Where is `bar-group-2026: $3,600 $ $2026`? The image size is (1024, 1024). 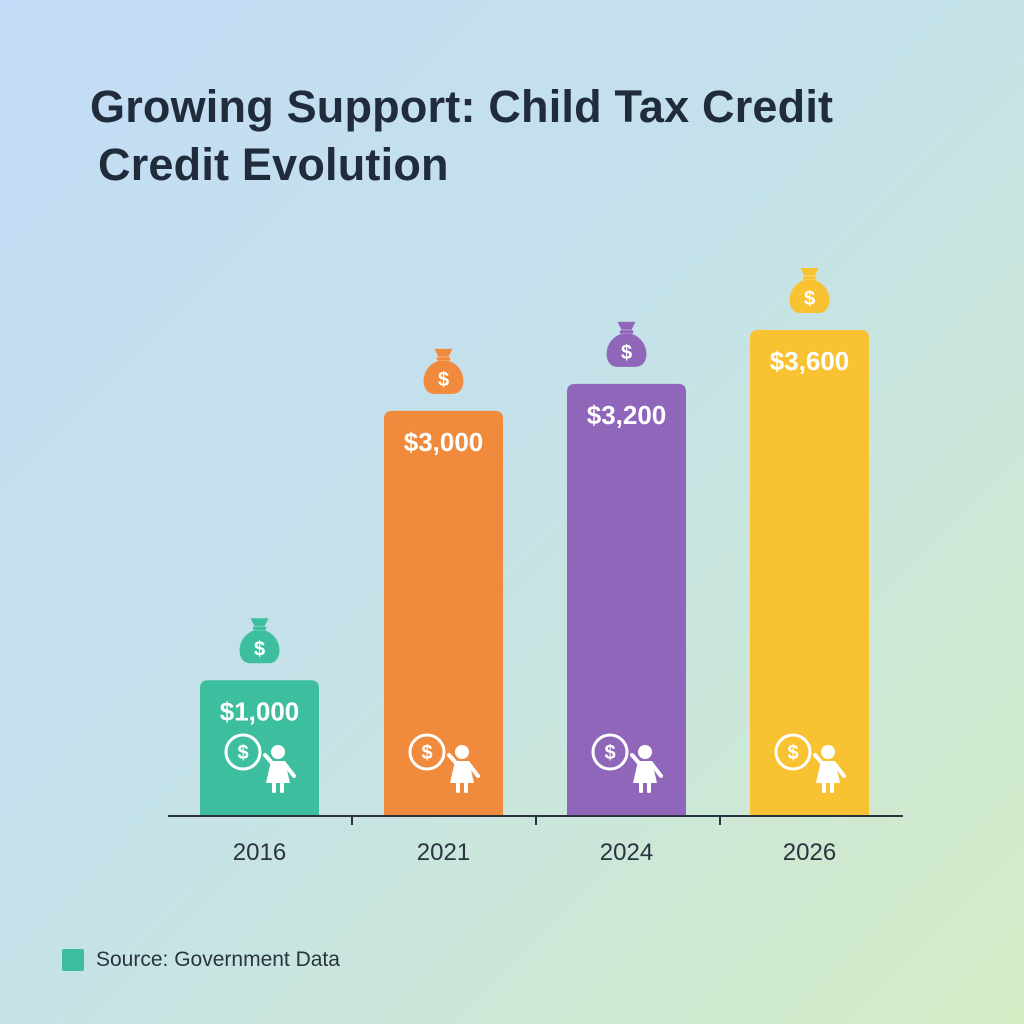 bar-group-2026: $3,600 $ $2026 is located at coordinates (809, 567).